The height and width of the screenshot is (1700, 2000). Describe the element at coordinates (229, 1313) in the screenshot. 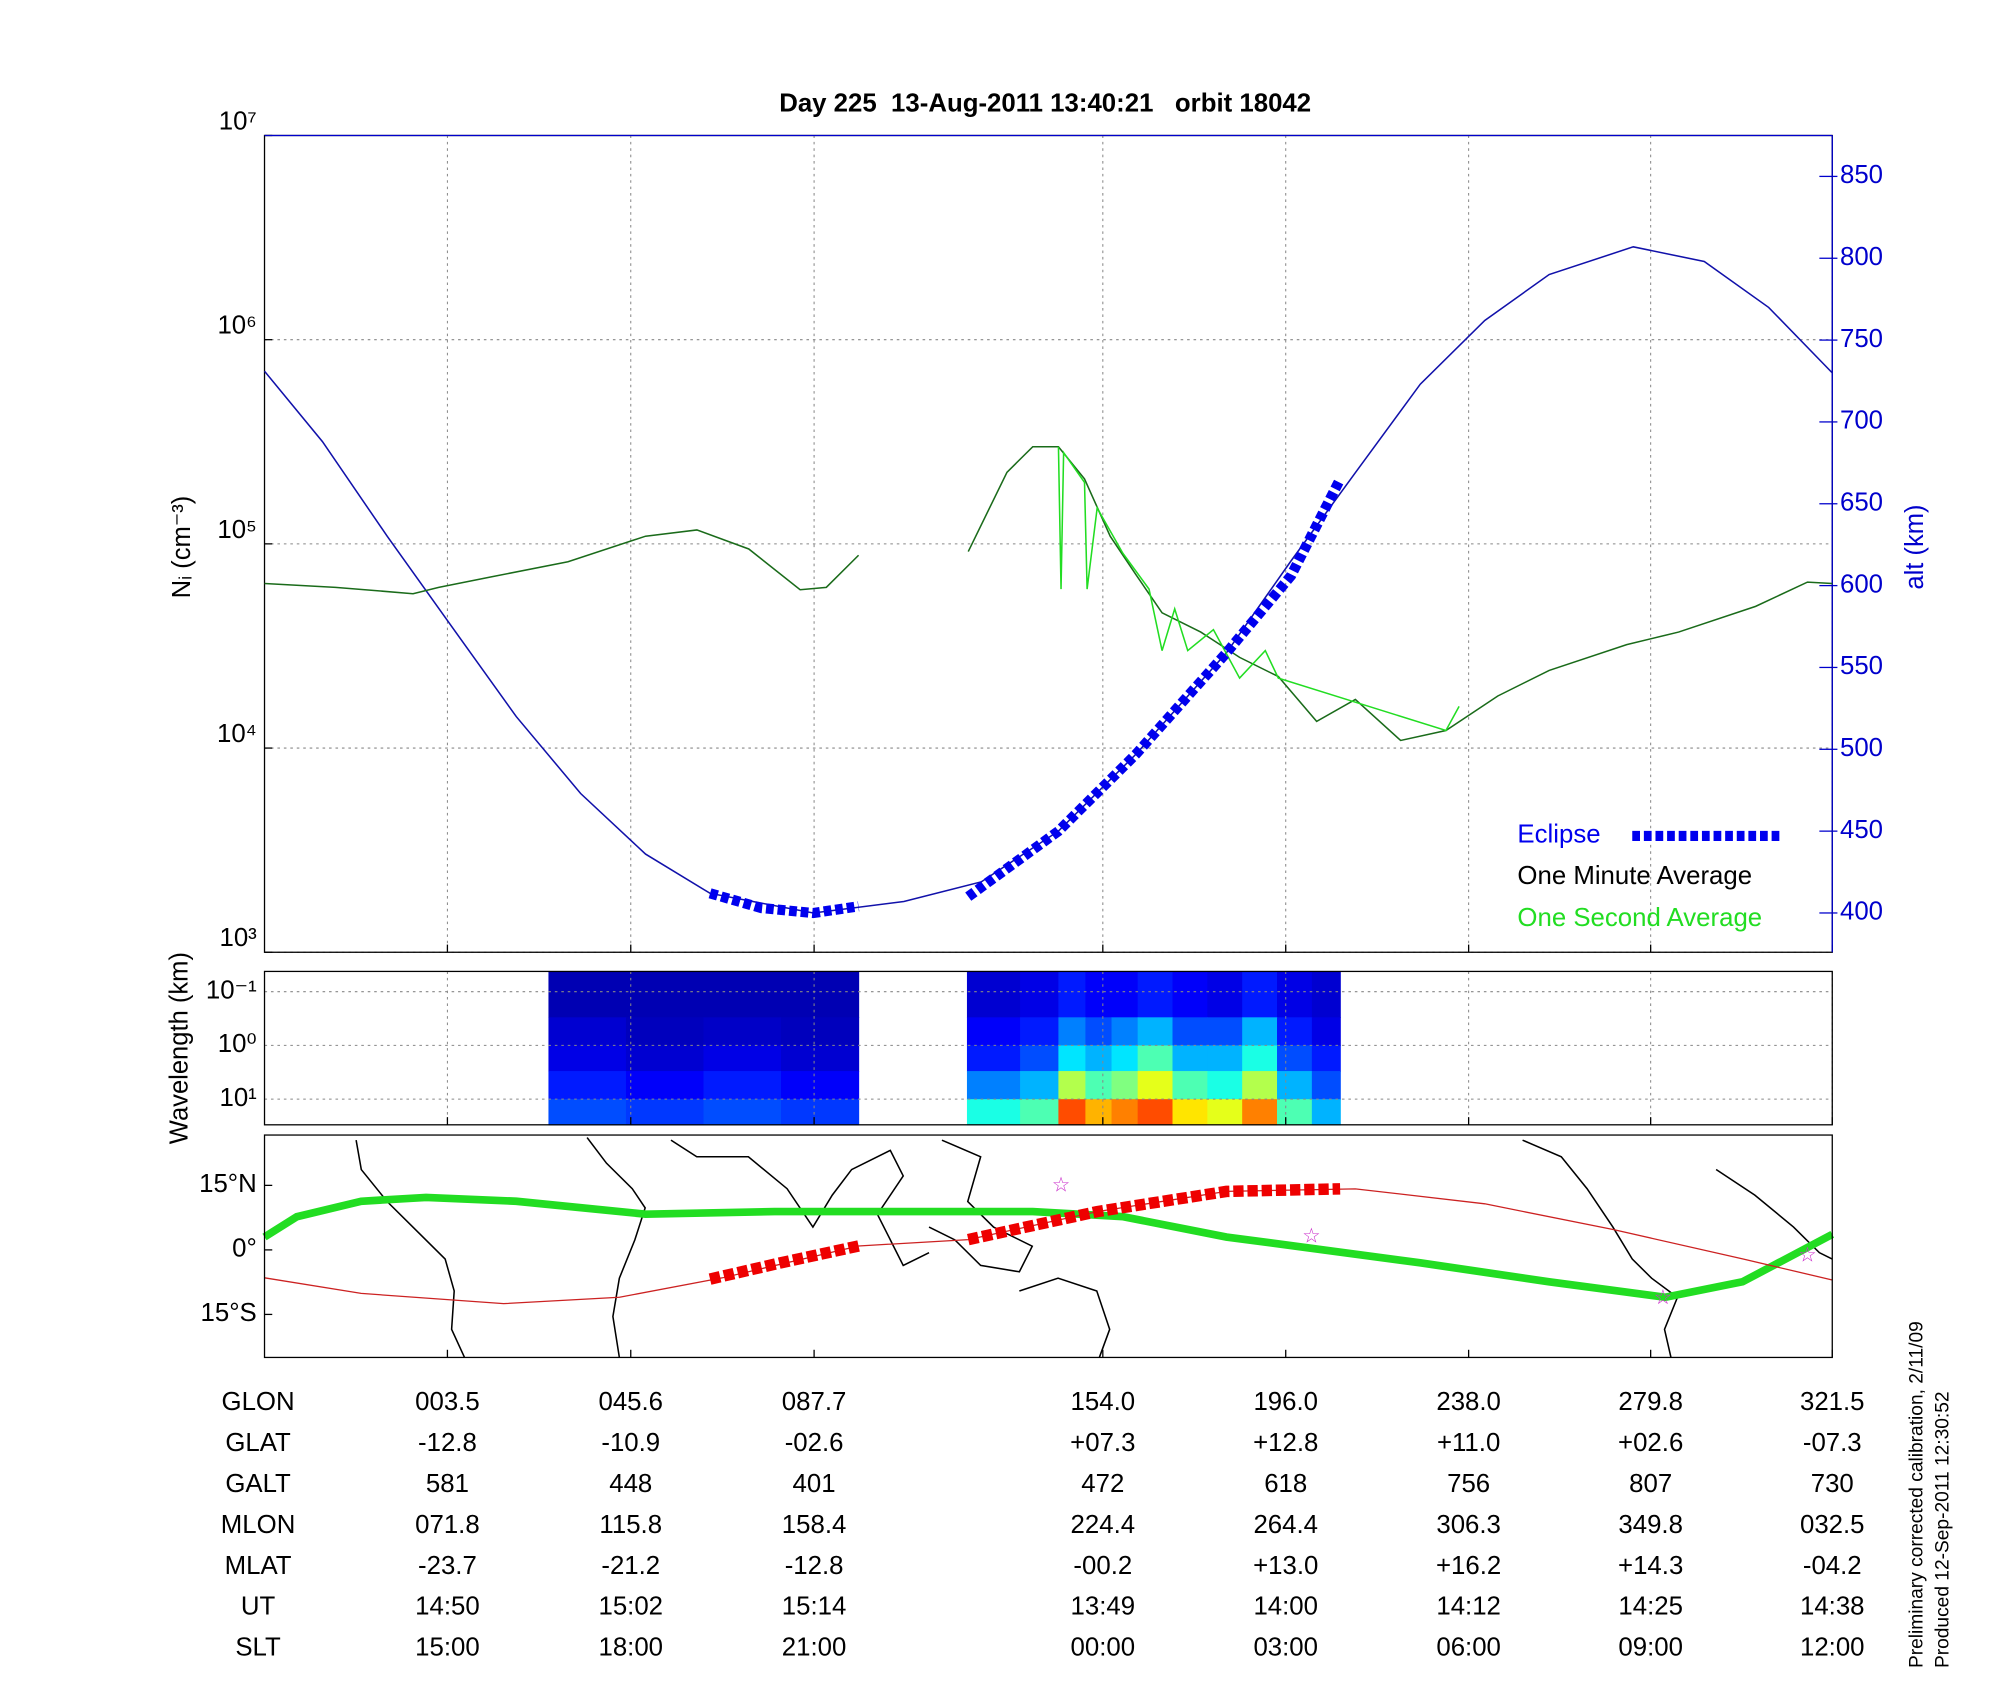

I see `y-tick-label: 15°S` at that location.